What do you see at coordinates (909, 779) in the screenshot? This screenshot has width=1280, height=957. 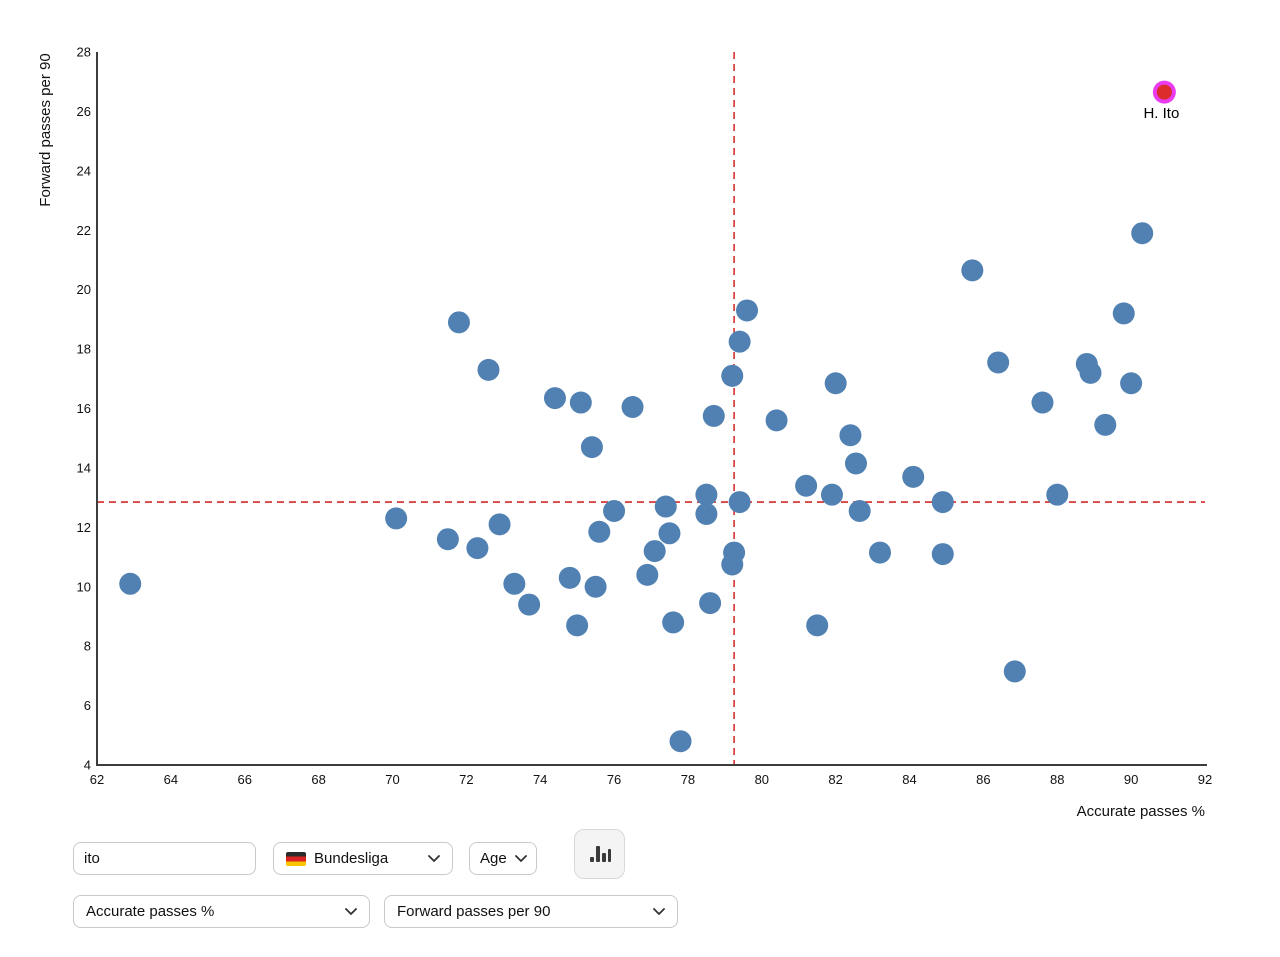 I see `x-tick-label: 84` at bounding box center [909, 779].